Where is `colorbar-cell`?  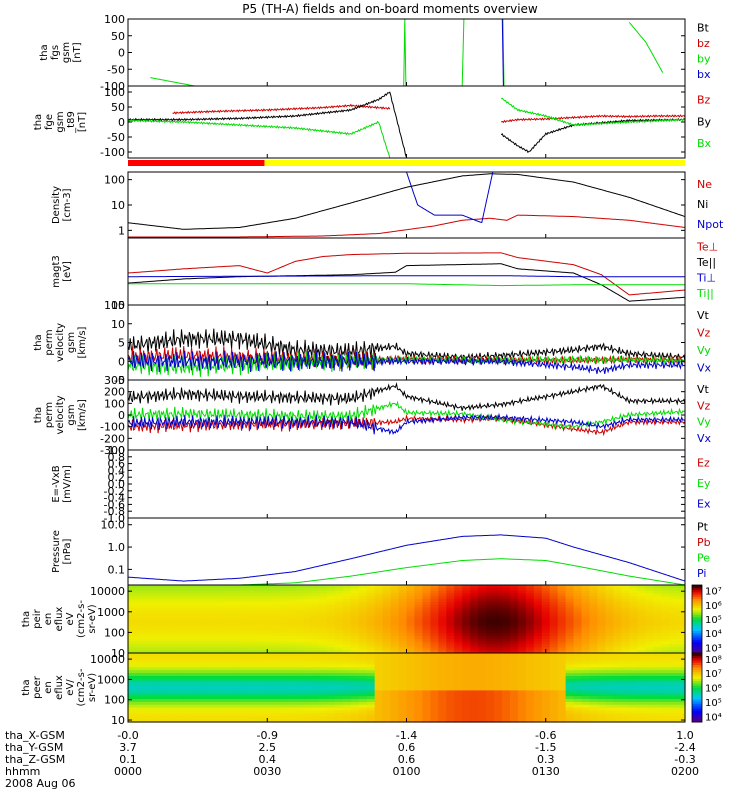 colorbar-cell is located at coordinates (697, 623).